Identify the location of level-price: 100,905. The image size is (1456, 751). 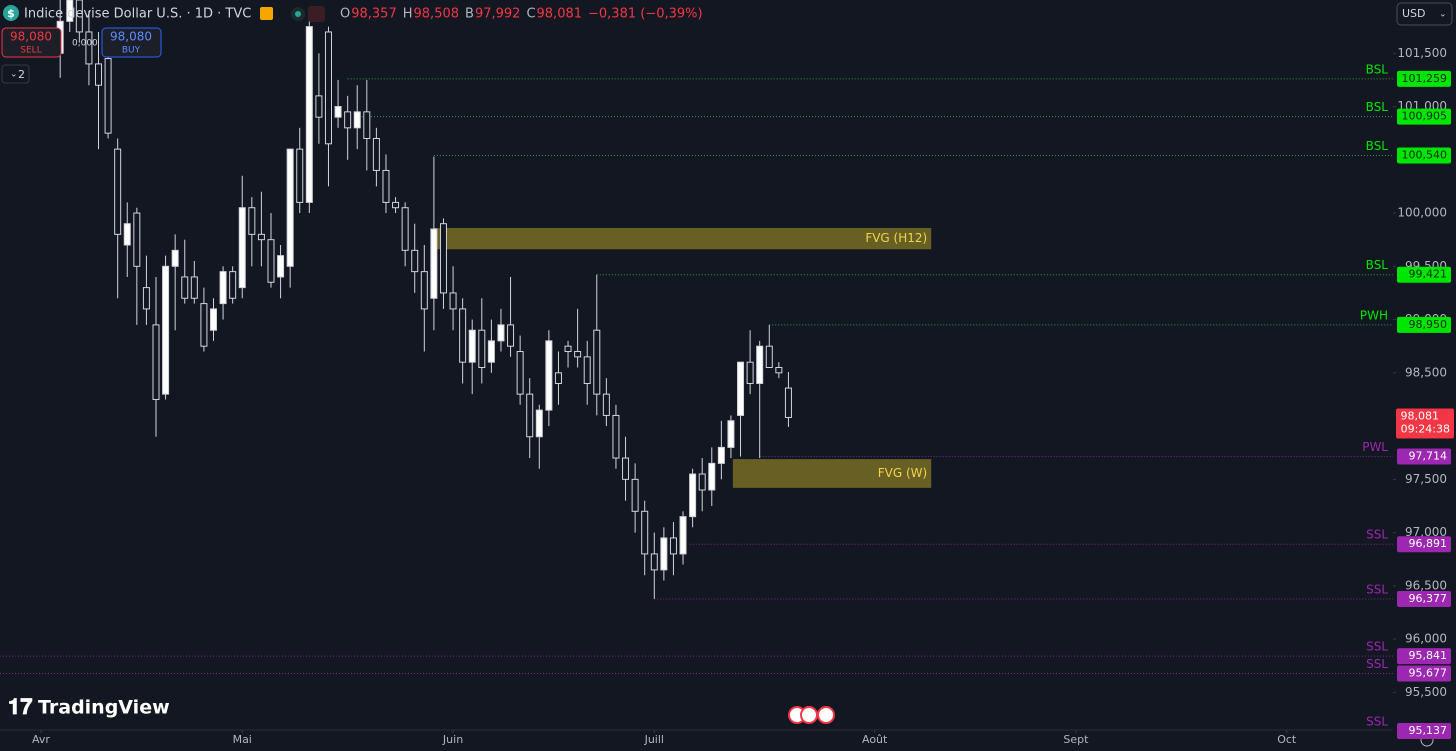
(1425, 116).